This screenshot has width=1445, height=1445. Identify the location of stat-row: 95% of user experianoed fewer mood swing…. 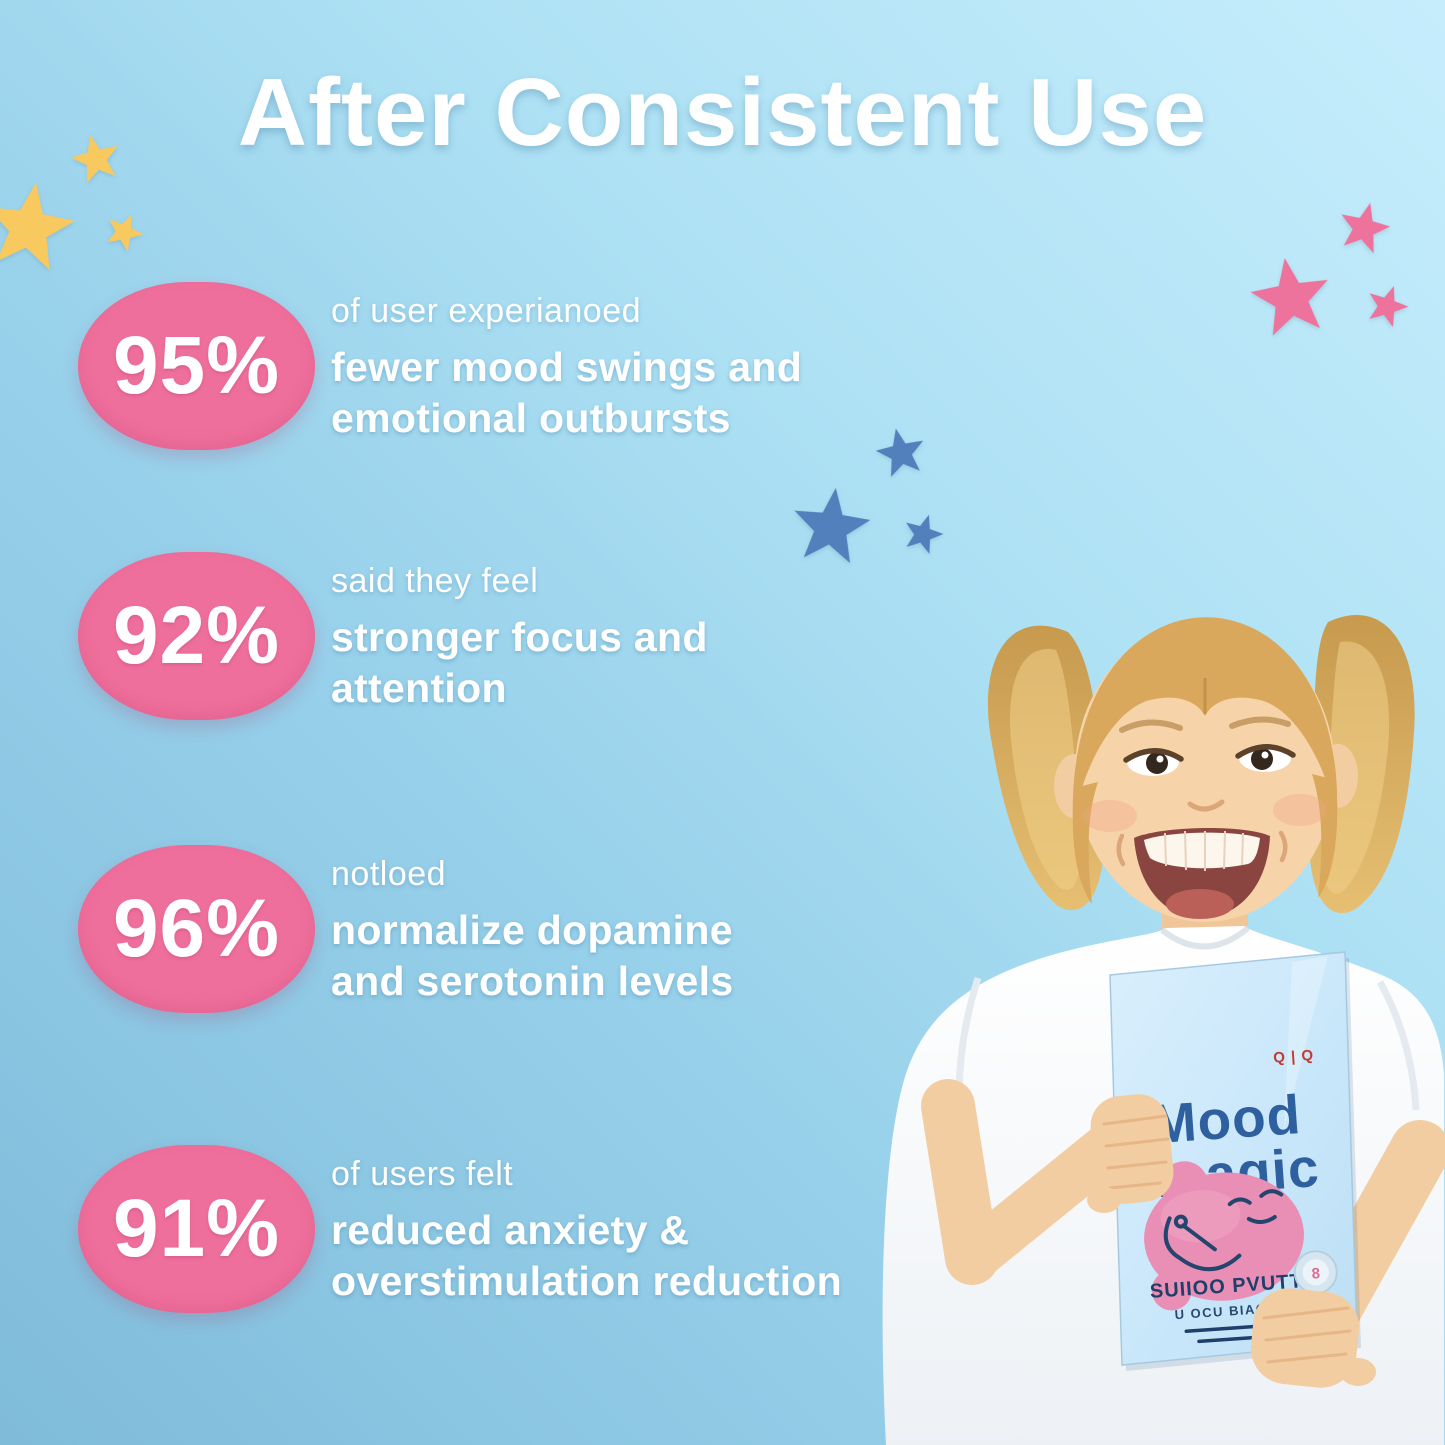
(440, 366).